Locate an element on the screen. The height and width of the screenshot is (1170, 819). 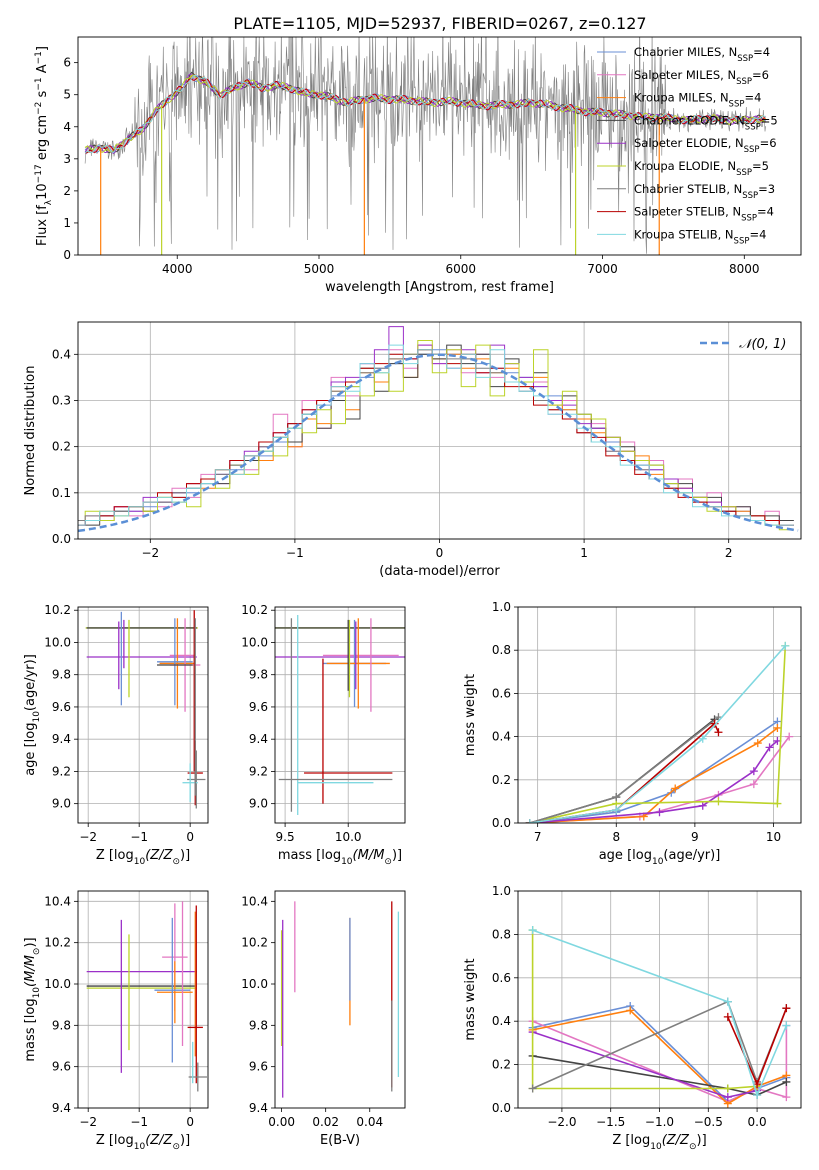
age_mass_weight-ytick-label: 0.8 is located at coordinates (501, 650).